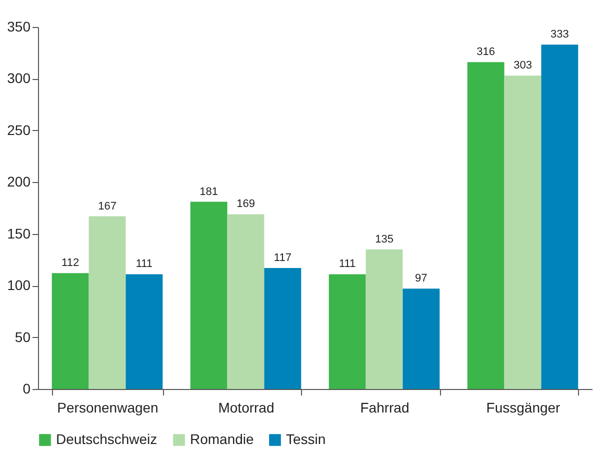 This screenshot has width=608, height=463. I want to click on y-tick-label: 250, so click(19, 130).